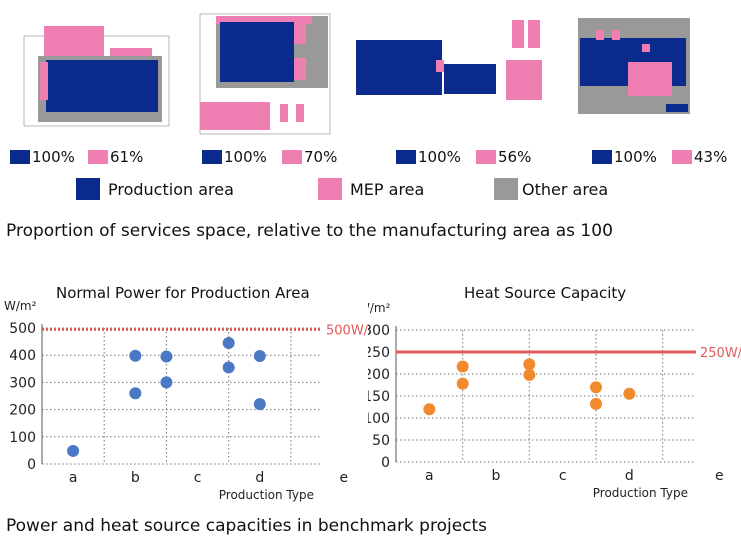 The height and width of the screenshot is (540, 741). Describe the element at coordinates (515, 157) in the screenshot. I see `mep-percentage: 56%` at that location.